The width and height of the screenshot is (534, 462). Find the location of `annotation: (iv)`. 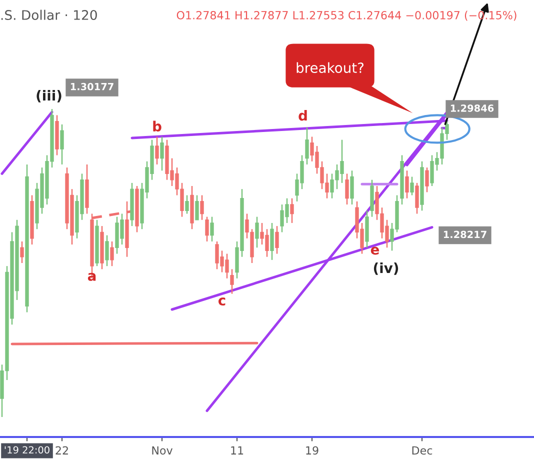

annotation: (iv) is located at coordinates (386, 268).